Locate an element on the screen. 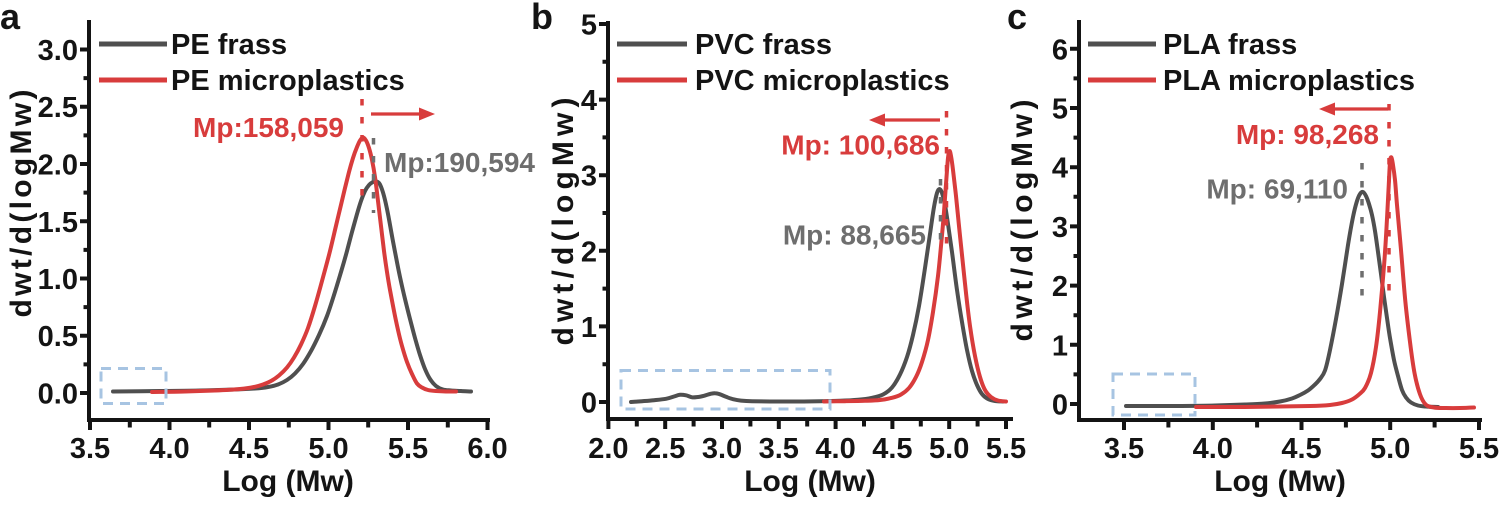 Image resolution: width=1500 pixels, height=507 pixels. svg-text: 0.5 is located at coordinates (58, 337).